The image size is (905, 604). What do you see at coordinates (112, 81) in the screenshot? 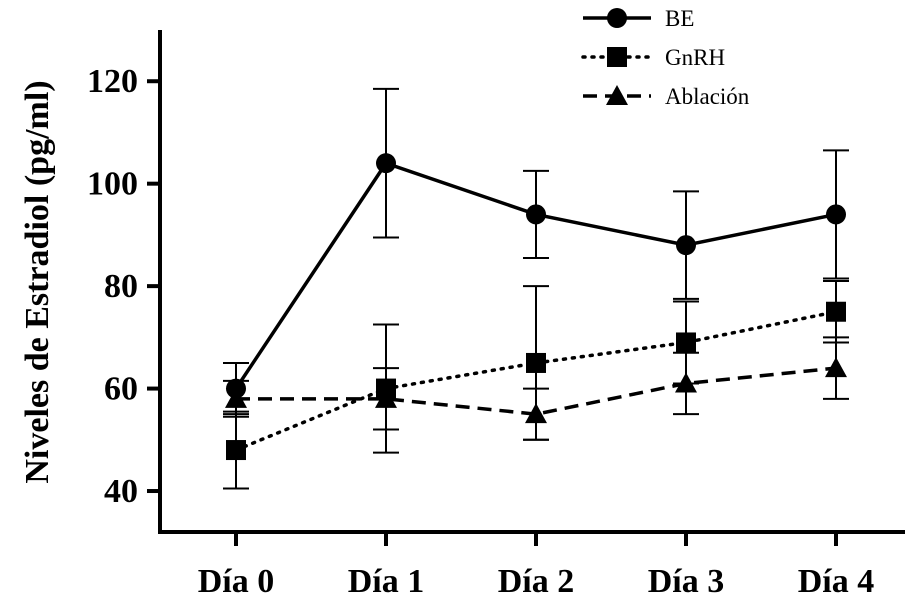
I see `y-tick-label: 120` at bounding box center [112, 81].